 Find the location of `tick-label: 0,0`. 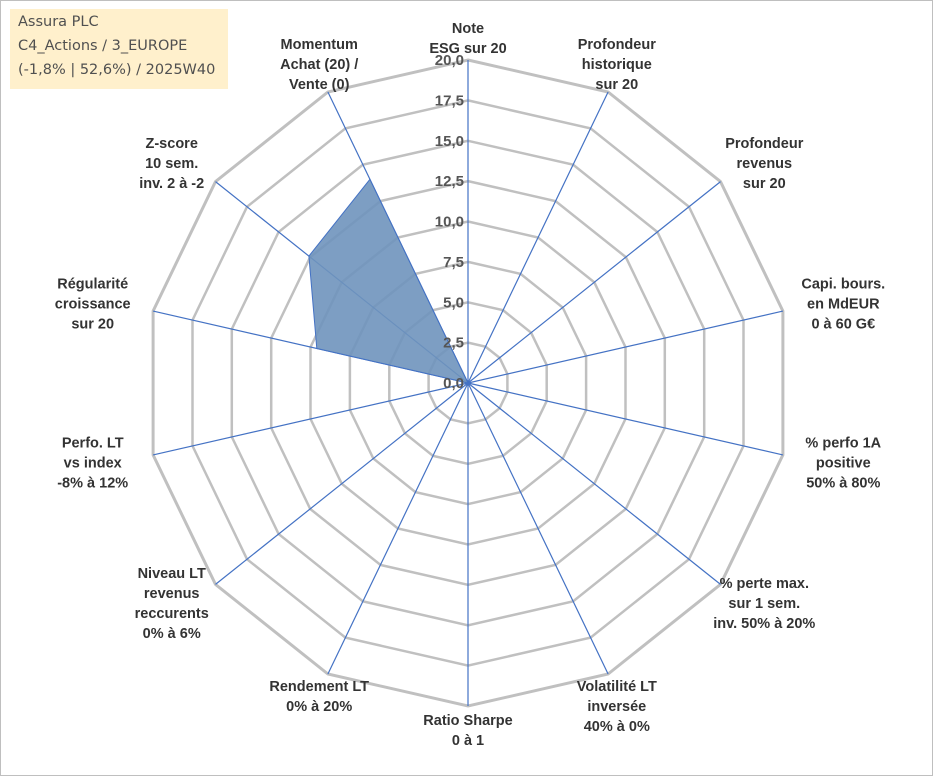

tick-label: 0,0 is located at coordinates (453, 383).